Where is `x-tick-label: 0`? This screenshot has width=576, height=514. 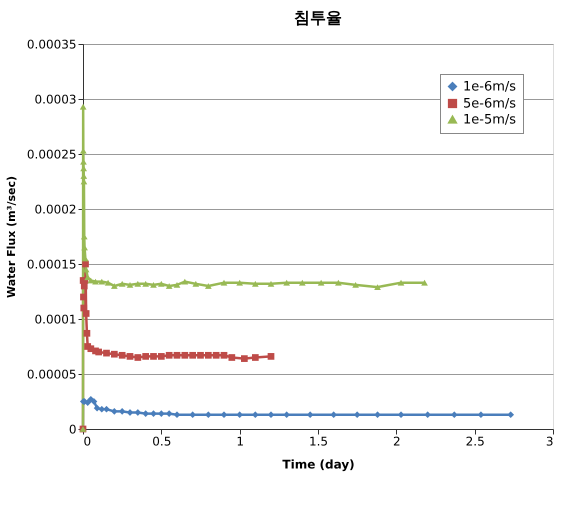
x-tick-label: 0 is located at coordinates (88, 441).